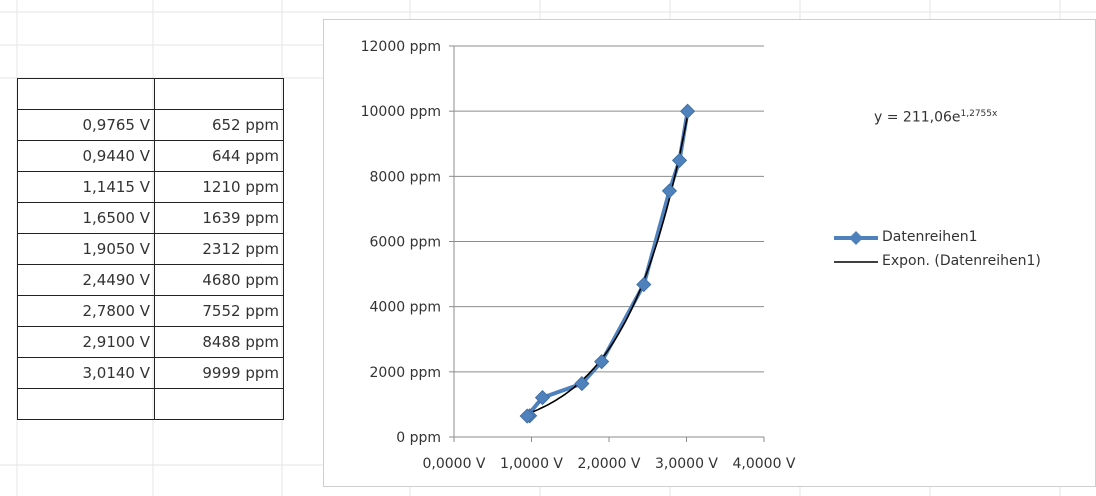 Image resolution: width=1096 pixels, height=496 pixels. What do you see at coordinates (86, 342) in the screenshot?
I see `voltage-cell: 2,9100 V` at bounding box center [86, 342].